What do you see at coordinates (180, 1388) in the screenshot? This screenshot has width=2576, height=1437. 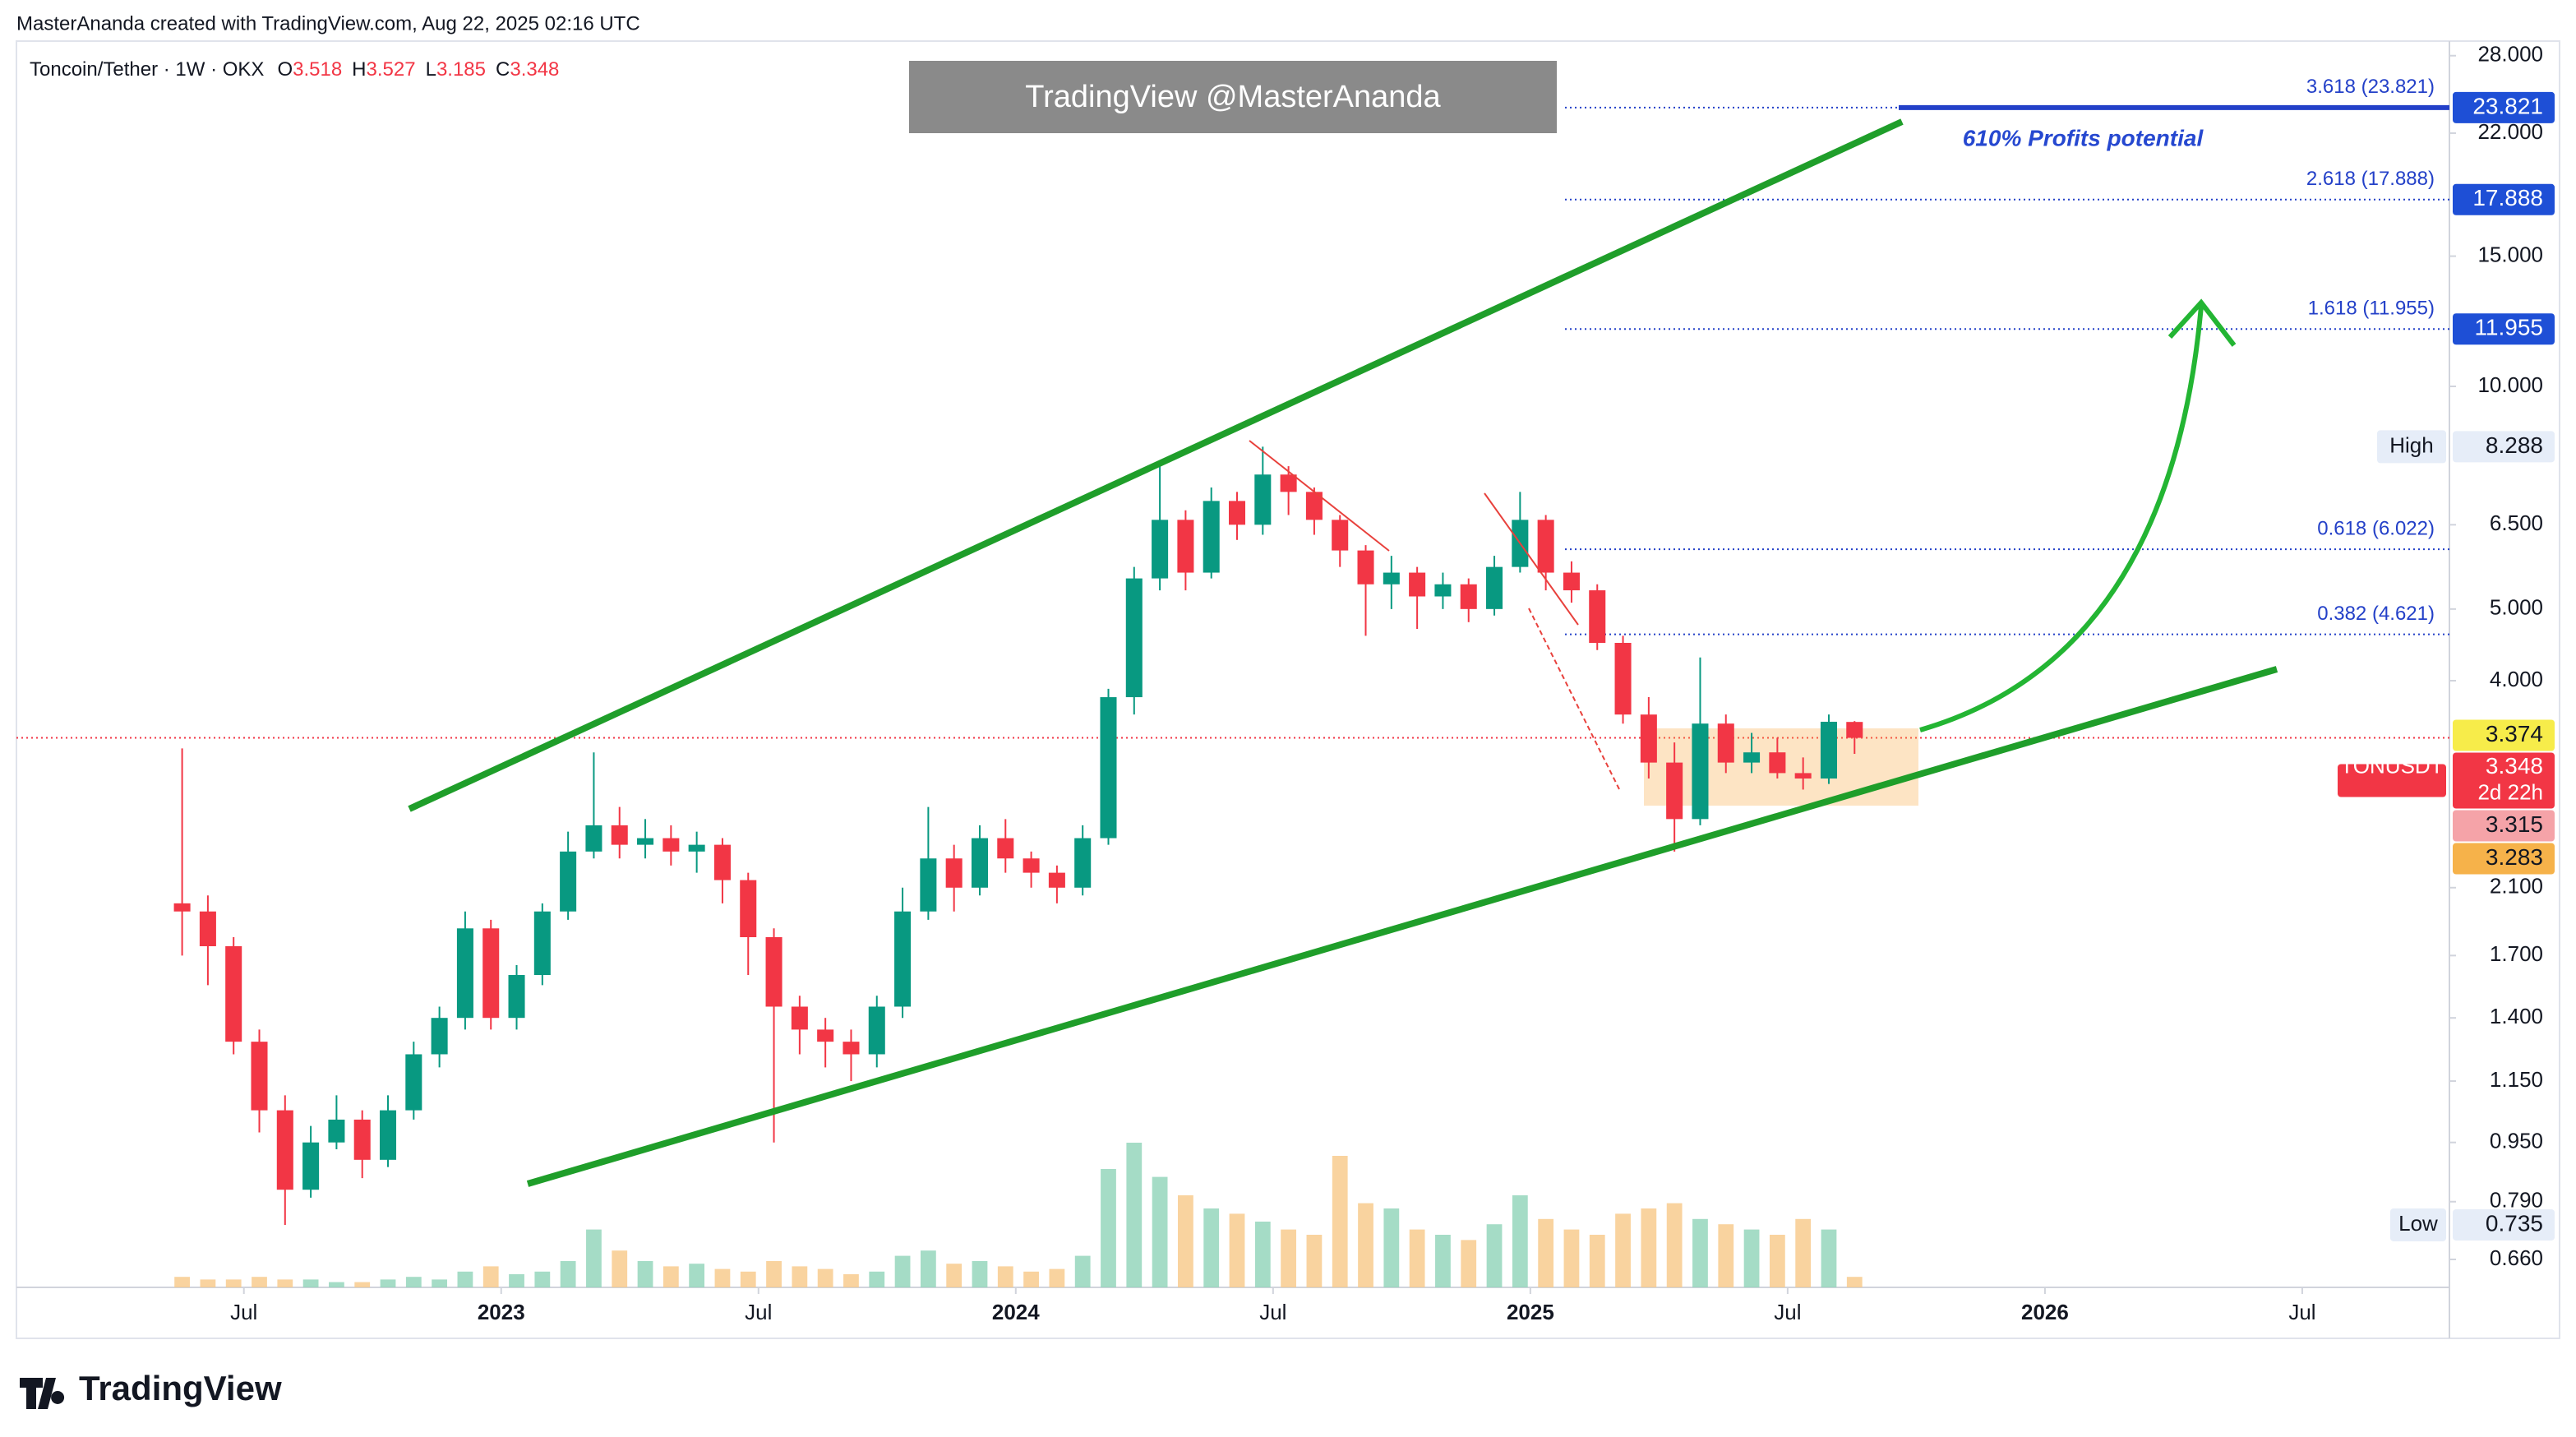 I see `logo: TradingView` at bounding box center [180, 1388].